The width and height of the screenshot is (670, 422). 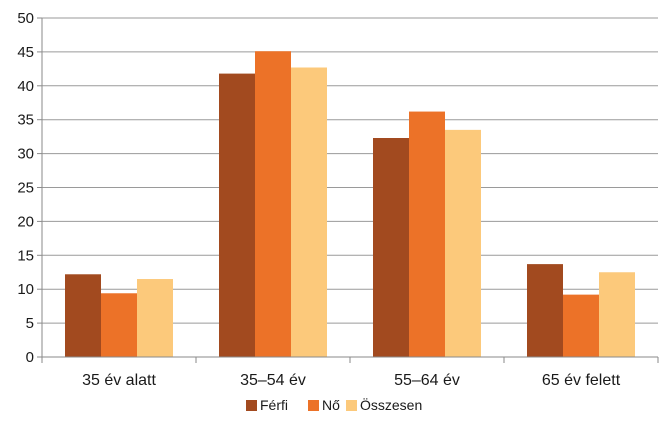 I want to click on y-tick-label: 30, so click(x=25, y=154).